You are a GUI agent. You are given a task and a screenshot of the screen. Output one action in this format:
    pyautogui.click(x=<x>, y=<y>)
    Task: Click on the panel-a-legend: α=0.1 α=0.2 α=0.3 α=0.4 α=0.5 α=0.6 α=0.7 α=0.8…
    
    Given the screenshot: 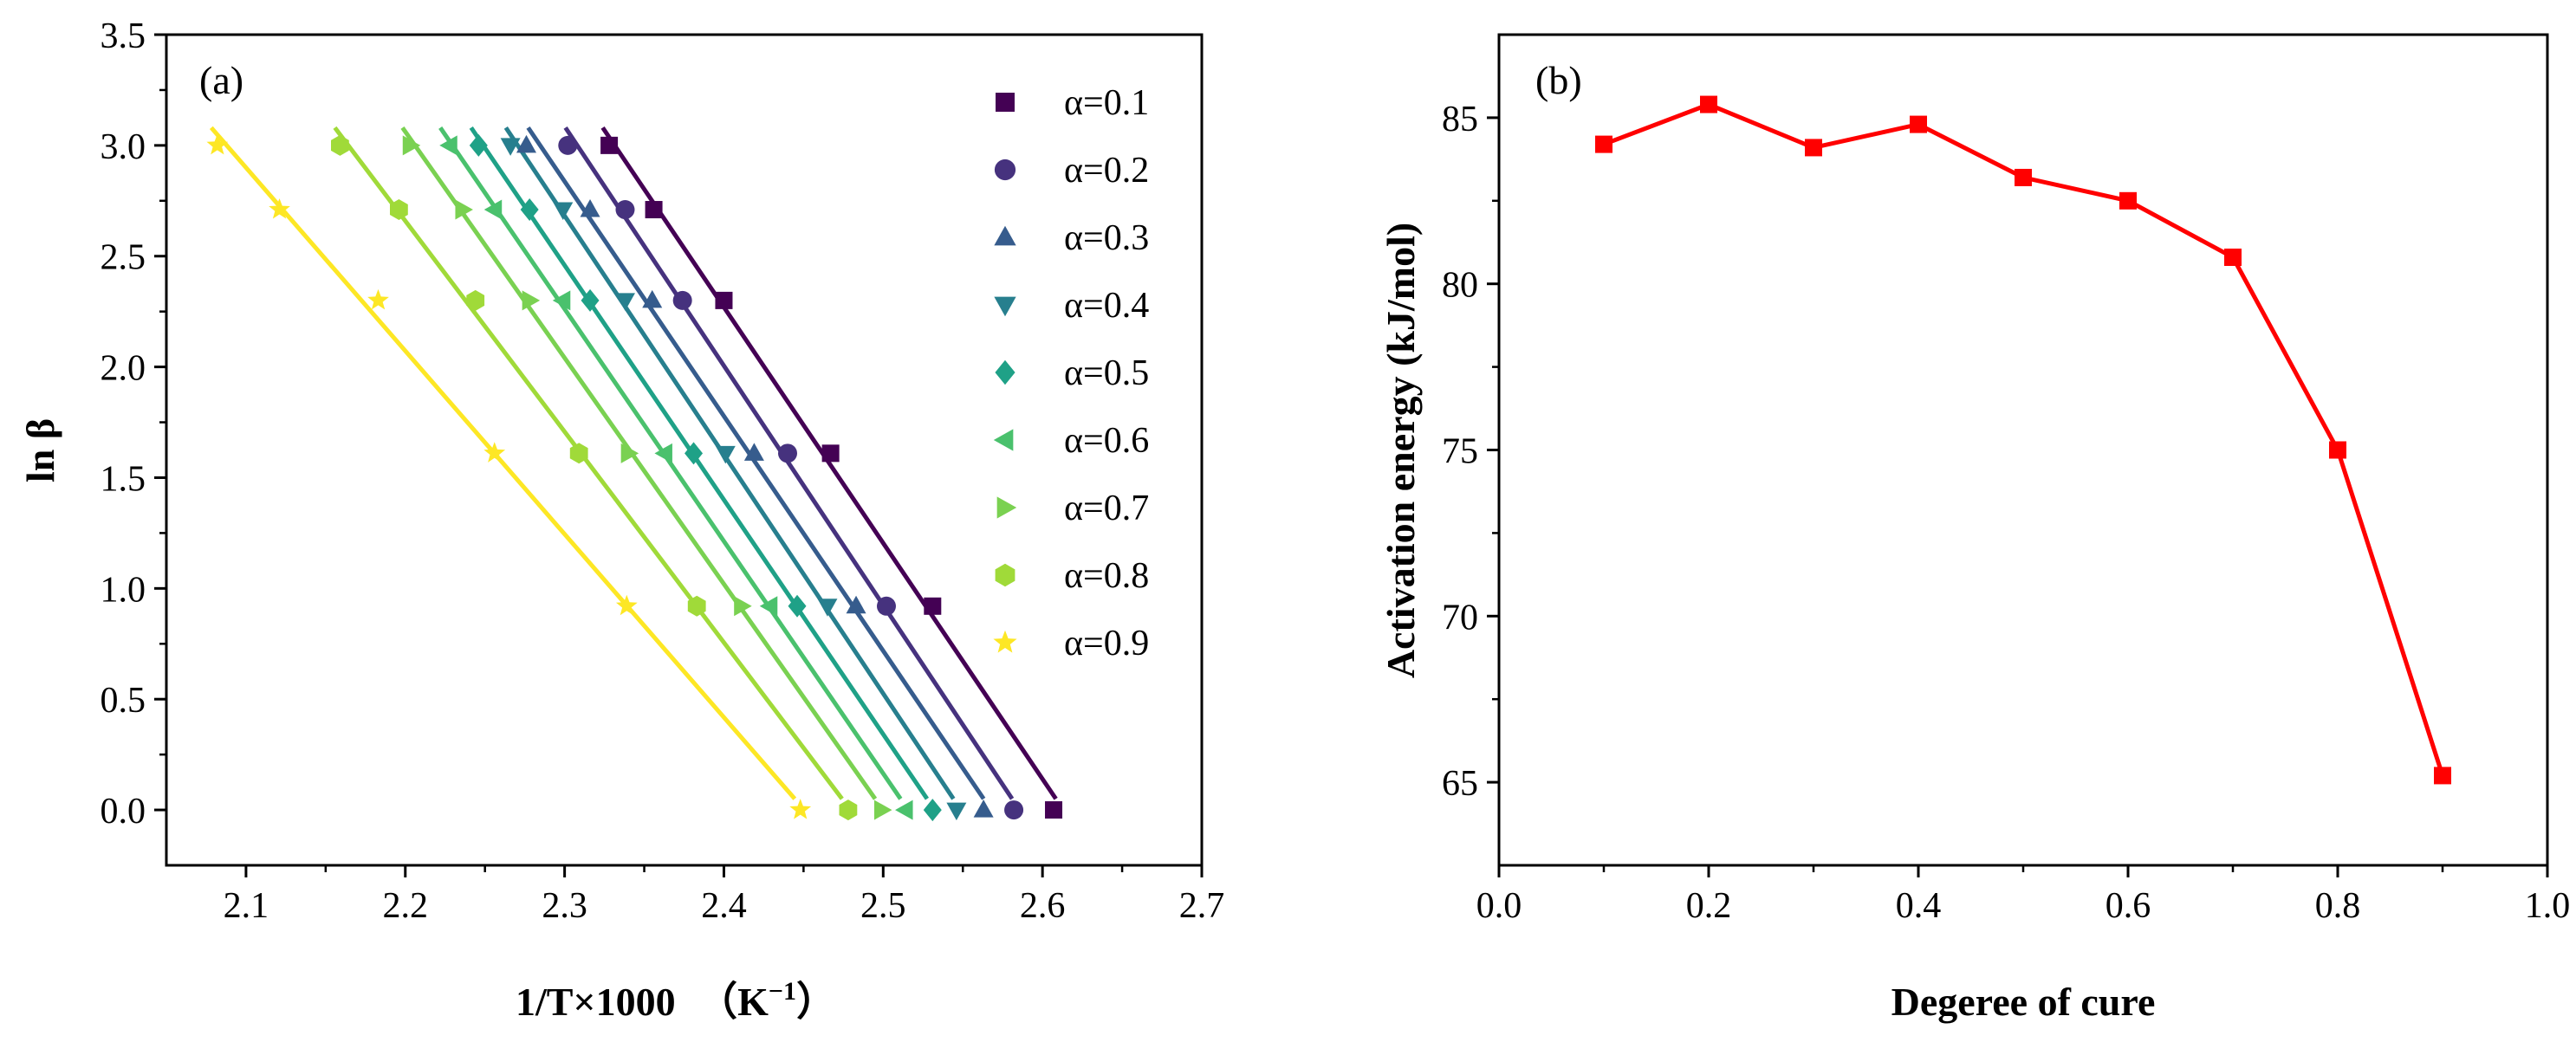 What is the action you would take?
    pyautogui.click(x=1071, y=373)
    